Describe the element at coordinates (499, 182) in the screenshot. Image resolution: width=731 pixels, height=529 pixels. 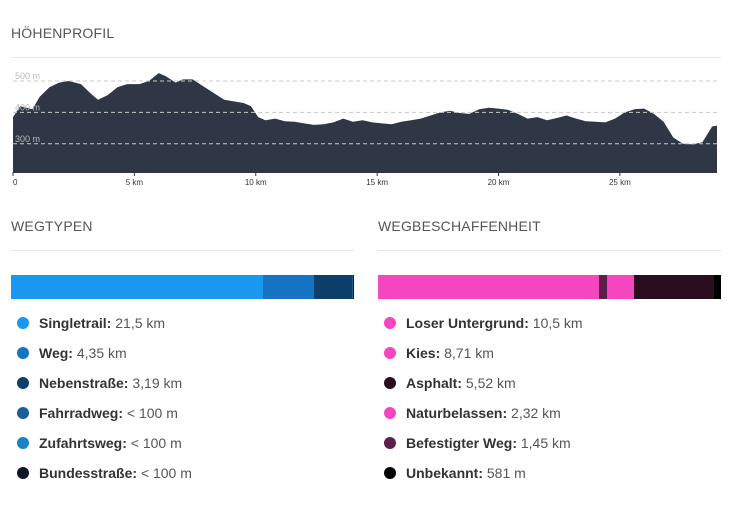
I see `x-tick-label: 20 km` at that location.